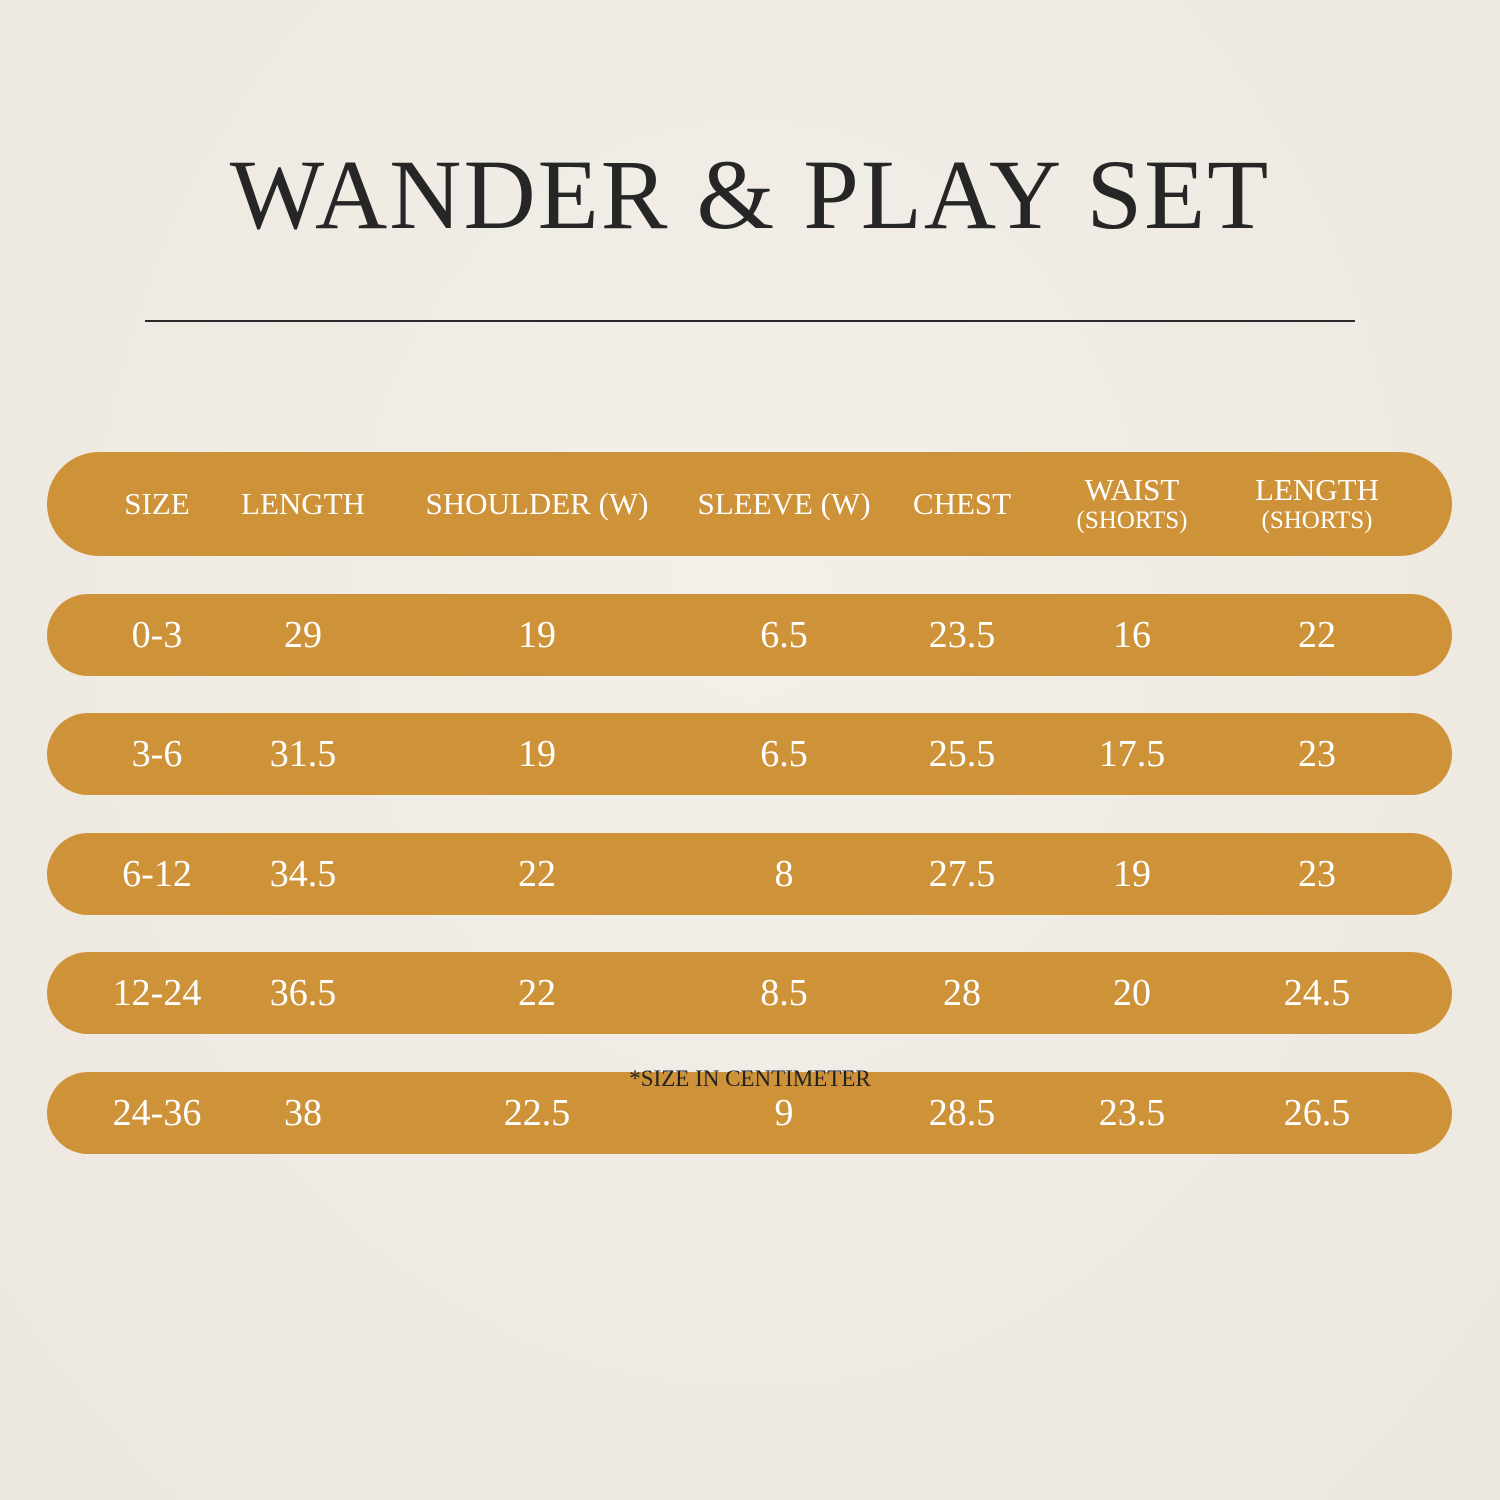 This screenshot has height=1500, width=1500. What do you see at coordinates (749, 993) in the screenshot?
I see `table-row: 12-24 36.5 22 8.5 28 20 24.5` at bounding box center [749, 993].